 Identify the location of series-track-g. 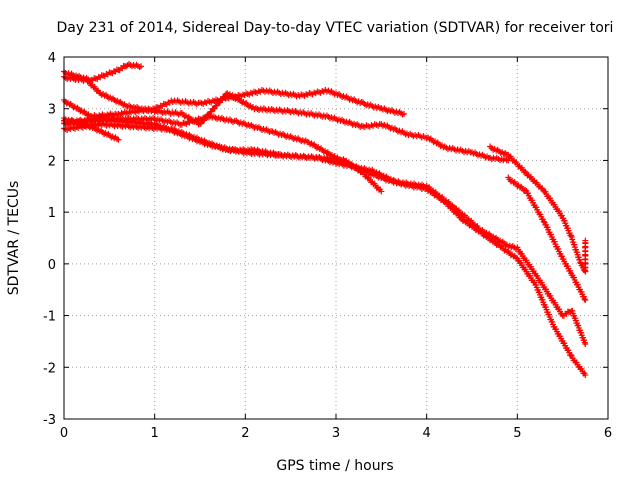
(91, 129).